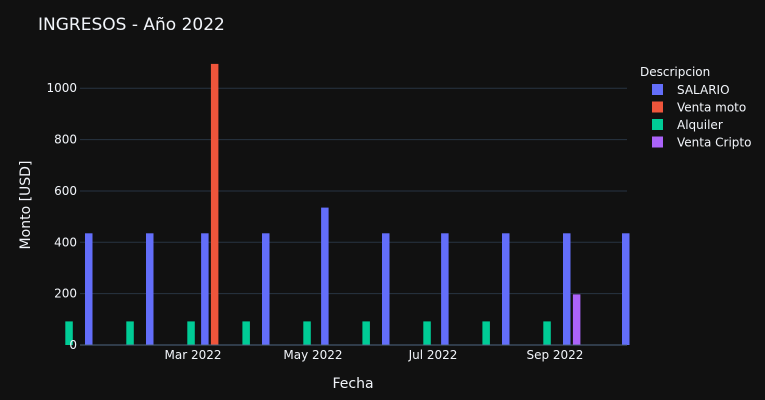  What do you see at coordinates (433, 355) in the screenshot?
I see `x-tick-label: Jul 2022` at bounding box center [433, 355].